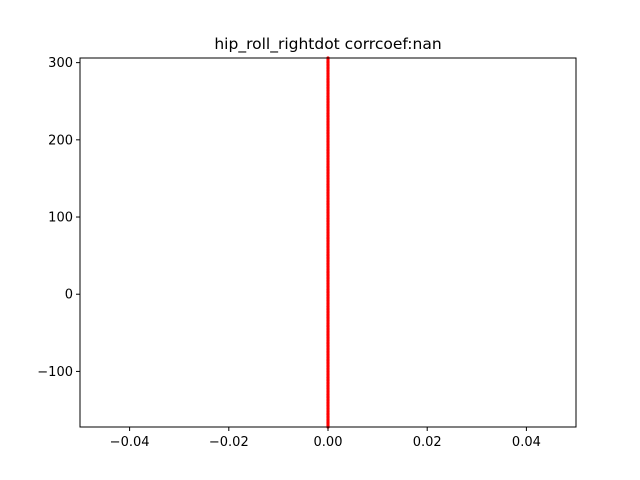 Image resolution: width=640 pixels, height=480 pixels. What do you see at coordinates (60, 63) in the screenshot?
I see `y-tick-label: 300` at bounding box center [60, 63].